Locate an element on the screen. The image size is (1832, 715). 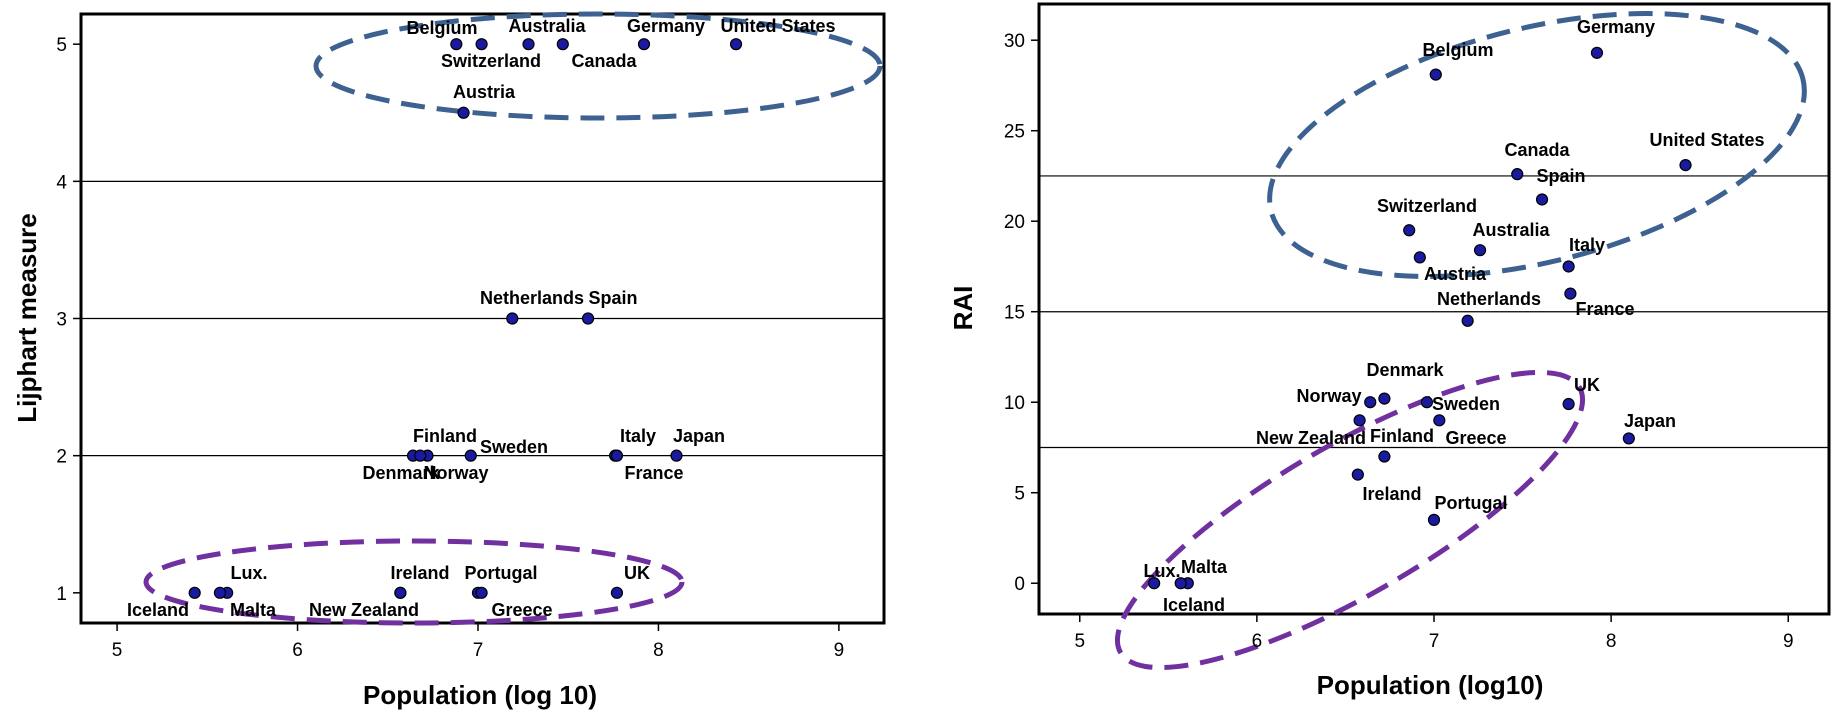
data-point-greece is located at coordinates (1439, 420).